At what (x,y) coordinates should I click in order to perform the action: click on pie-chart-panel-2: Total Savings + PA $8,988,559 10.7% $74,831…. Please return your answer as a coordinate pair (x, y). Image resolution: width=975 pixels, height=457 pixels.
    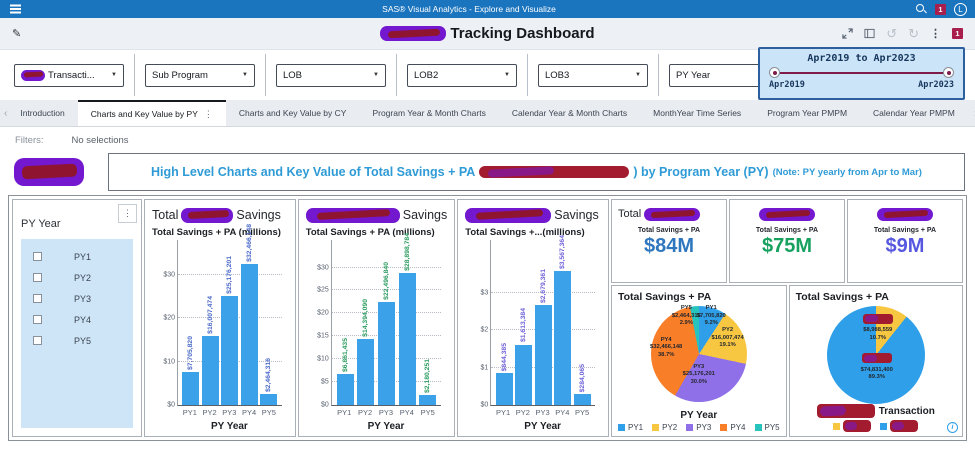
    Looking at the image, I should click on (875, 361).